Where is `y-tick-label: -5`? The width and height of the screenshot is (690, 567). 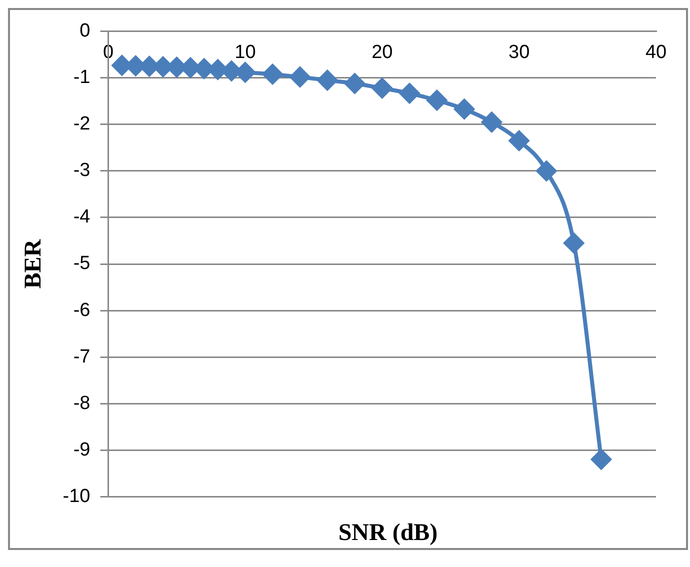 y-tick-label: -5 is located at coordinates (81, 263).